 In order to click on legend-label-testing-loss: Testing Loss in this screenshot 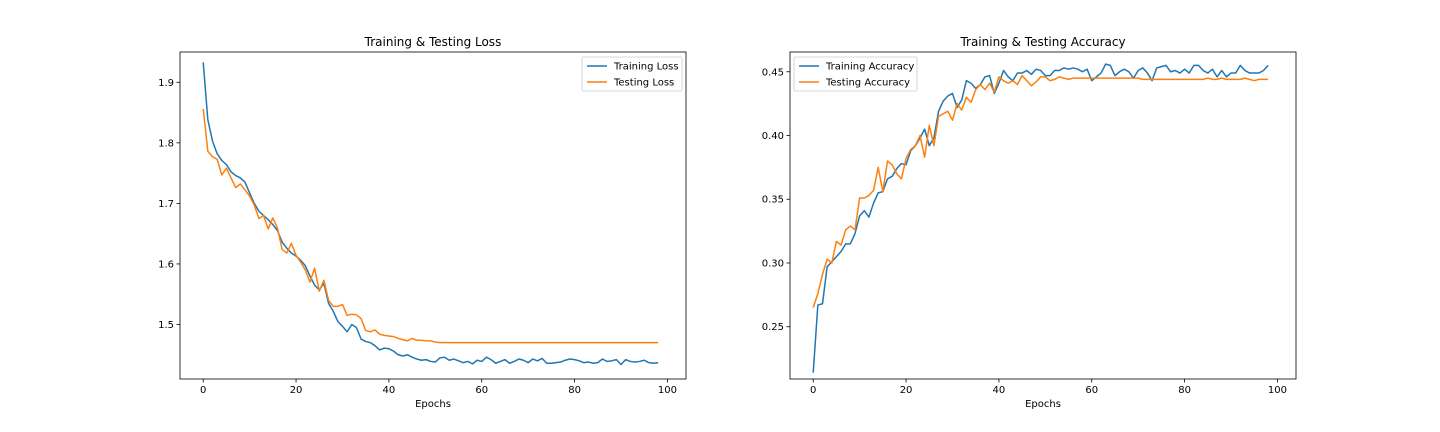, I will do `click(643, 83)`.